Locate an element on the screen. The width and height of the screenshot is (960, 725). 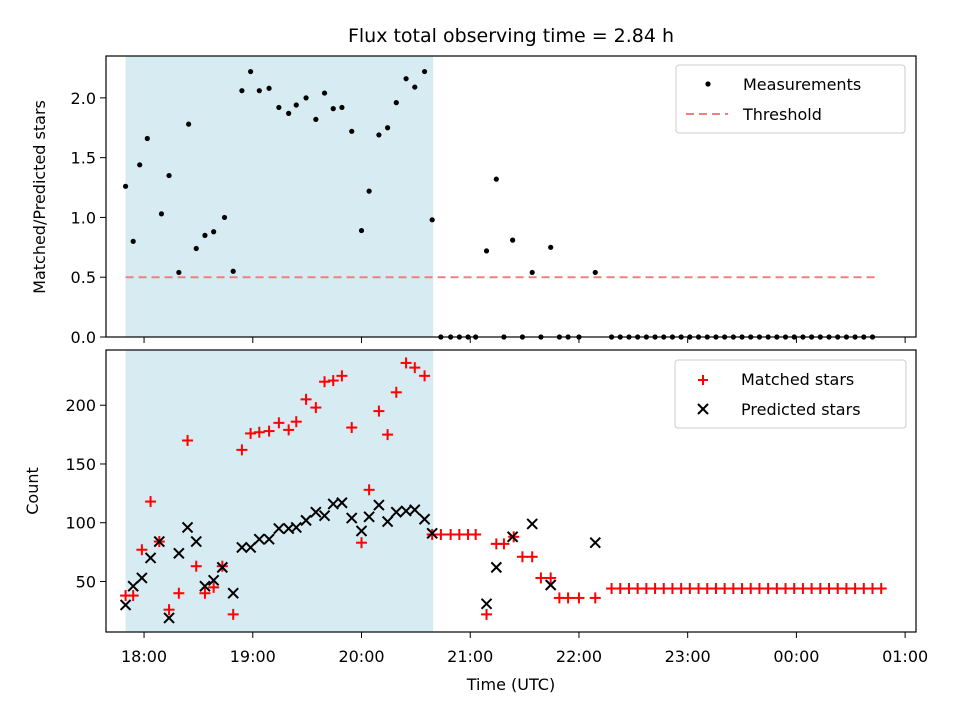
bottom-legend: Matched stars Predicted stars is located at coordinates (790, 394).